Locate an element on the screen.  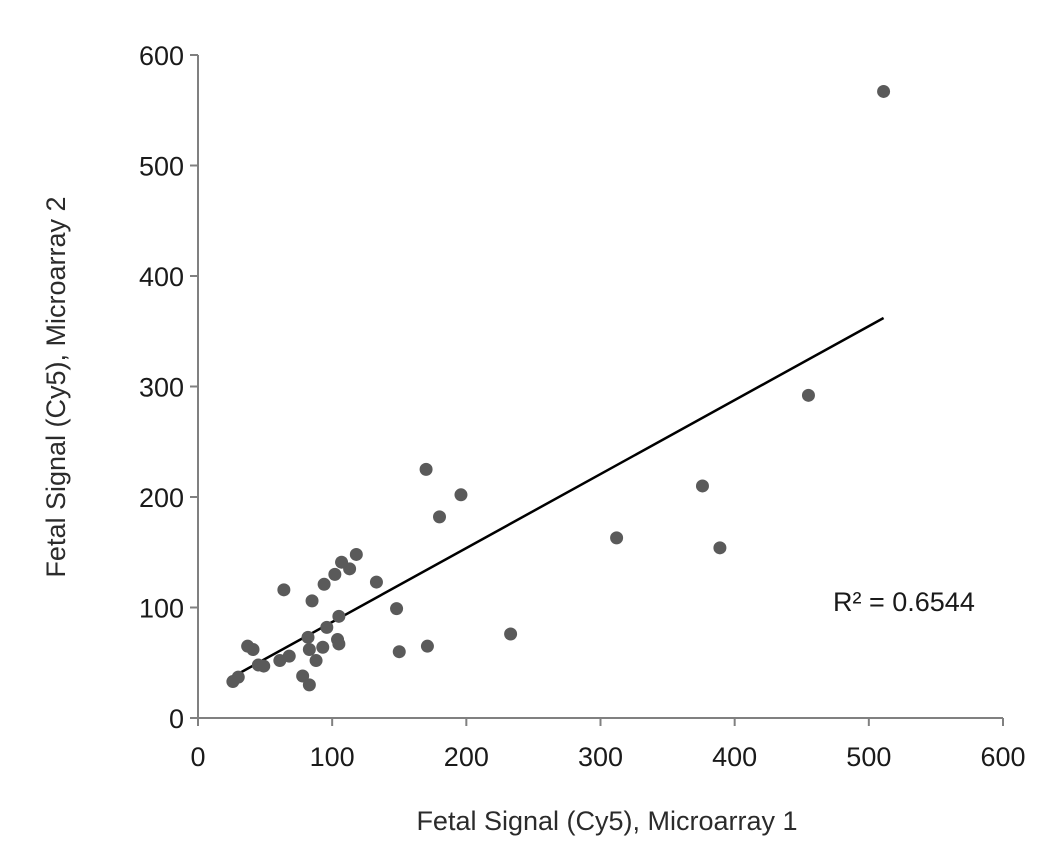
y-tick-label: 400 is located at coordinates (161, 277).